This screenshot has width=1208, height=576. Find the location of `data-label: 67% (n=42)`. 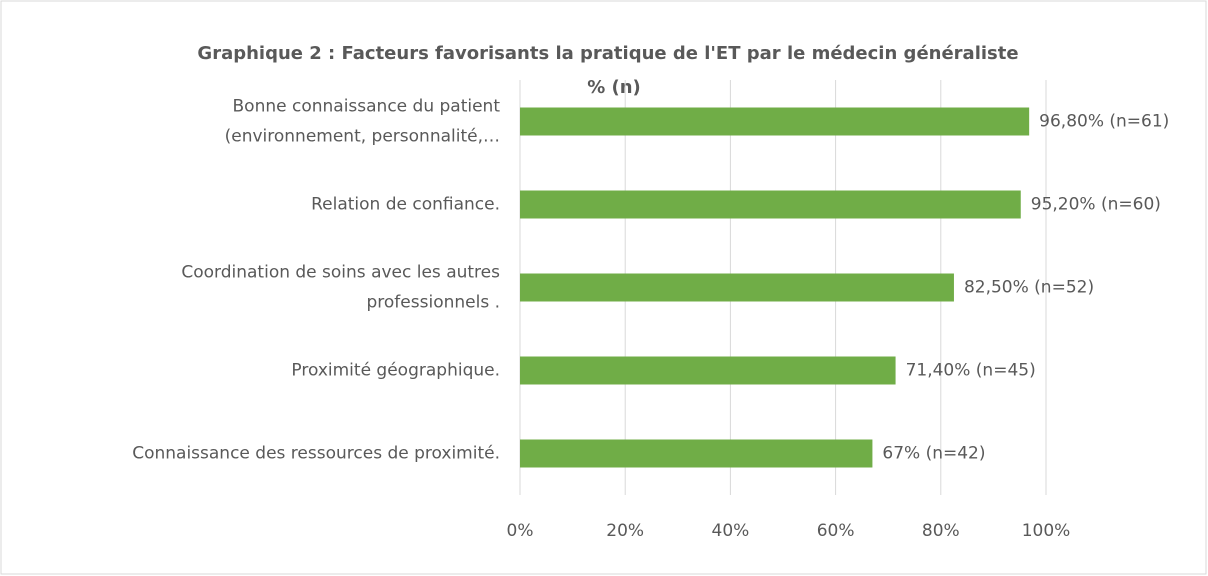

data-label: 67% (n=42) is located at coordinates (933, 454).